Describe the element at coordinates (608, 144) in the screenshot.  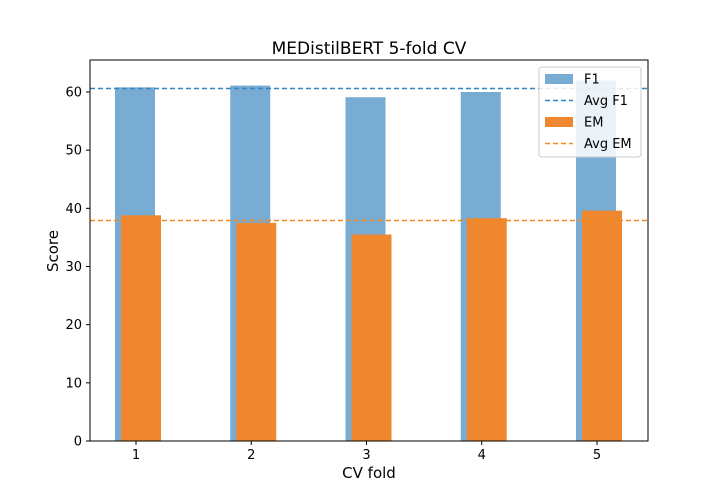
I see `legend-label-avg-em: Avg EM` at that location.